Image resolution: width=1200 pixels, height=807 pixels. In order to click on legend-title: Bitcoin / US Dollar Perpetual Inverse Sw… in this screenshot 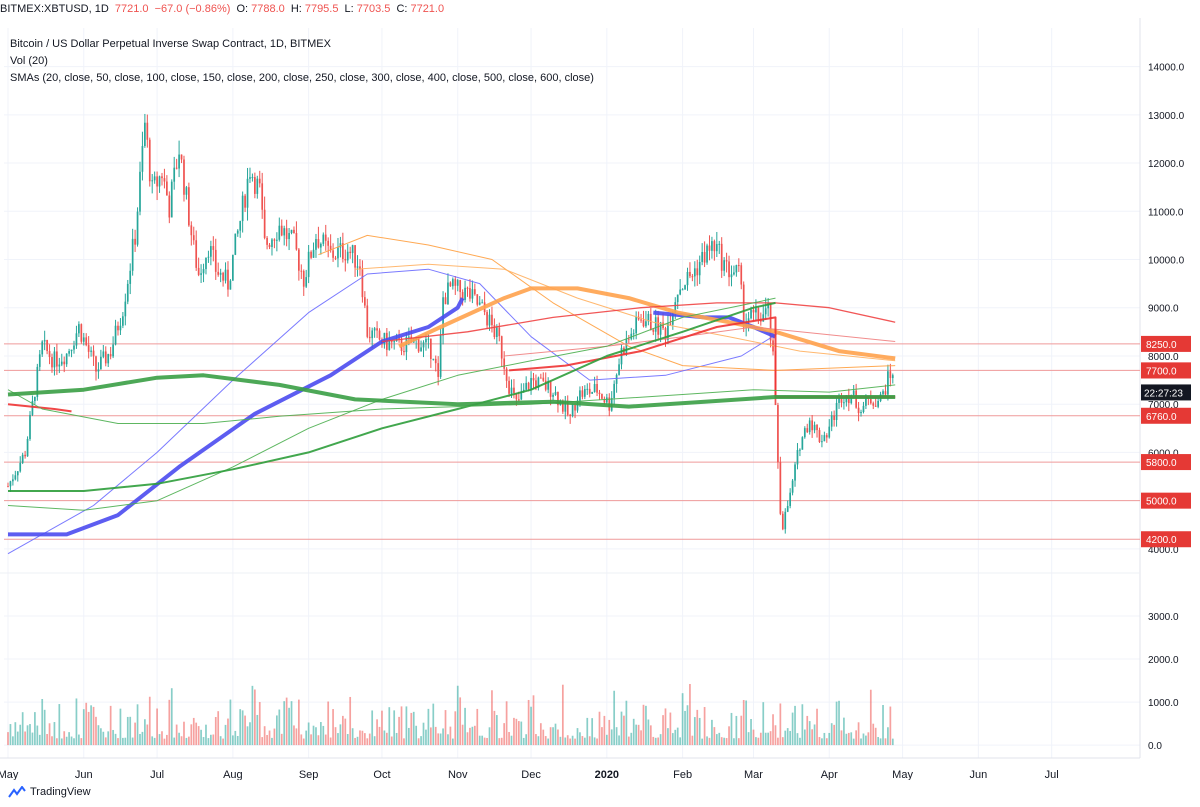, I will do `click(170, 44)`.